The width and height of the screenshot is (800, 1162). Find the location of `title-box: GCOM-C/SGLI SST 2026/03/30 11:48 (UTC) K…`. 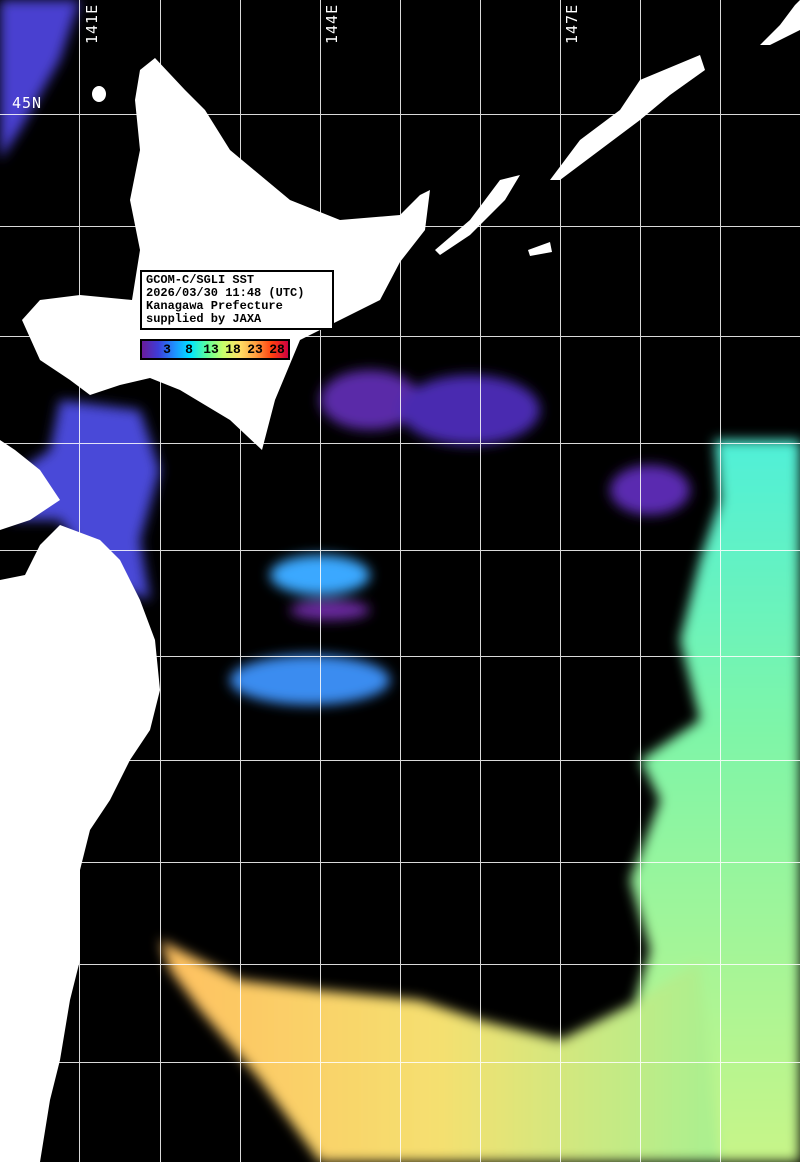

title-box: GCOM-C/SGLI SST 2026/03/30 11:48 (UTC) K… is located at coordinates (237, 300).